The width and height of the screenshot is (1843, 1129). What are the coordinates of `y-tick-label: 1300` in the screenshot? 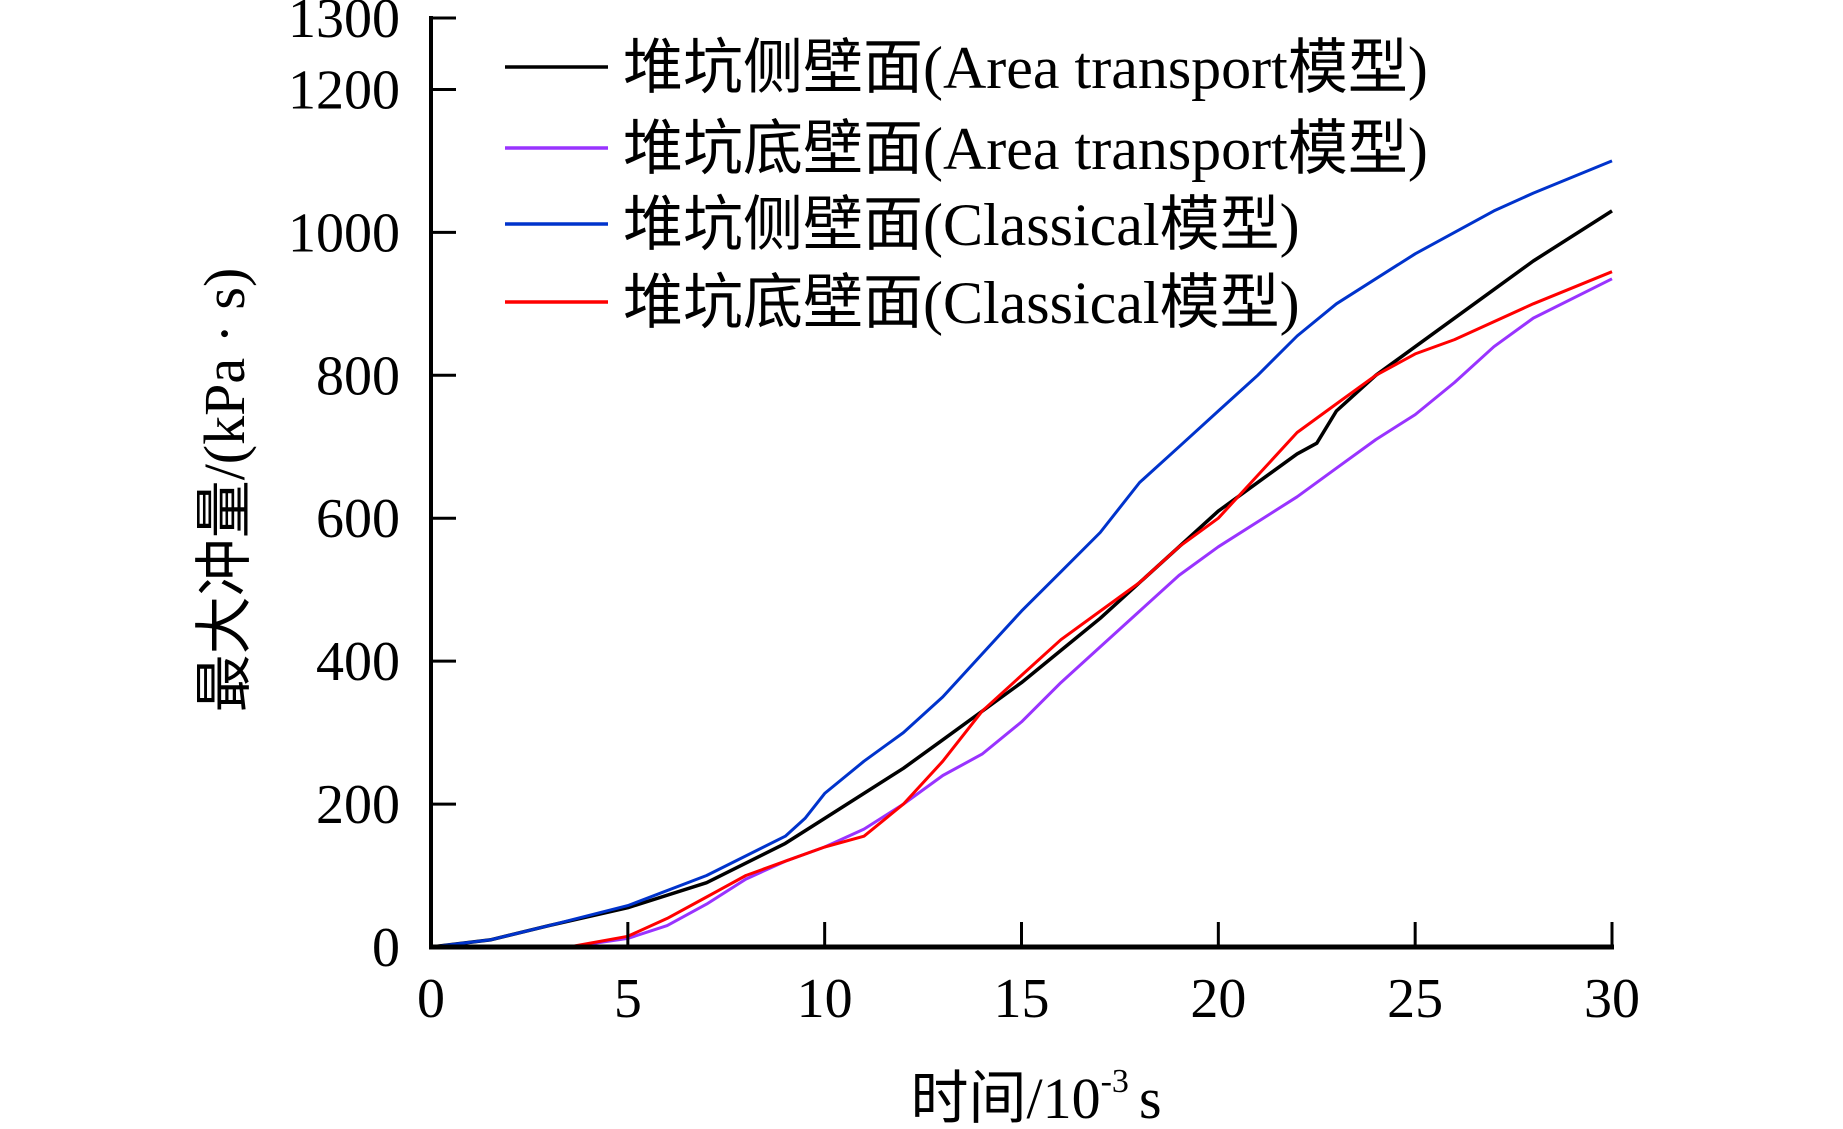 It's located at (344, 25).